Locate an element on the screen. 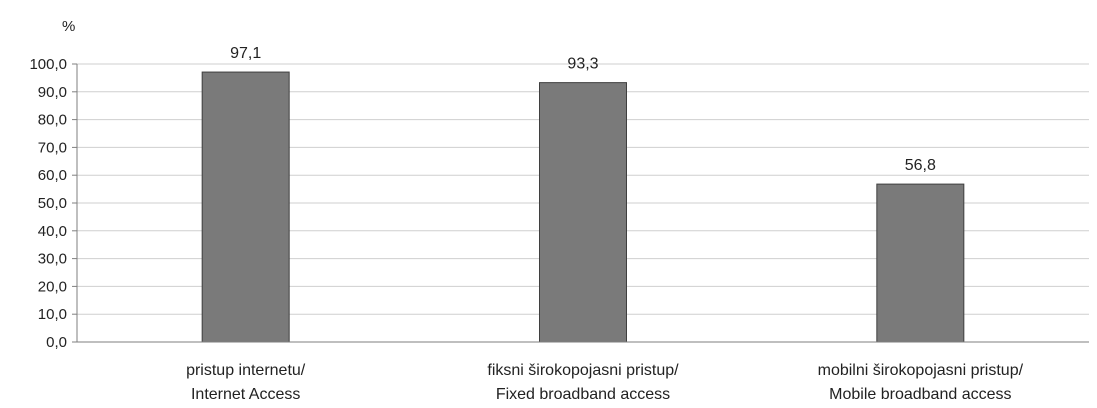 Image resolution: width=1097 pixels, height=408 pixels. x-category-label: Mobile broadband access is located at coordinates (920, 394).